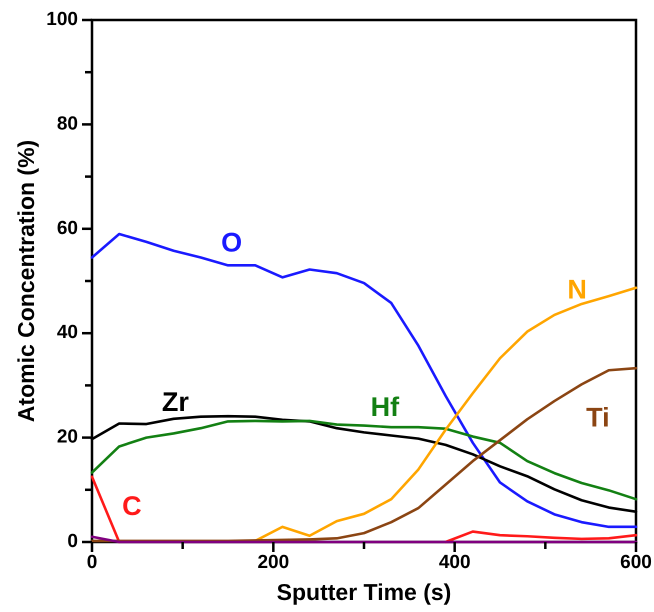 The image size is (654, 612). I want to click on y-tick-label: 0, so click(72, 541).